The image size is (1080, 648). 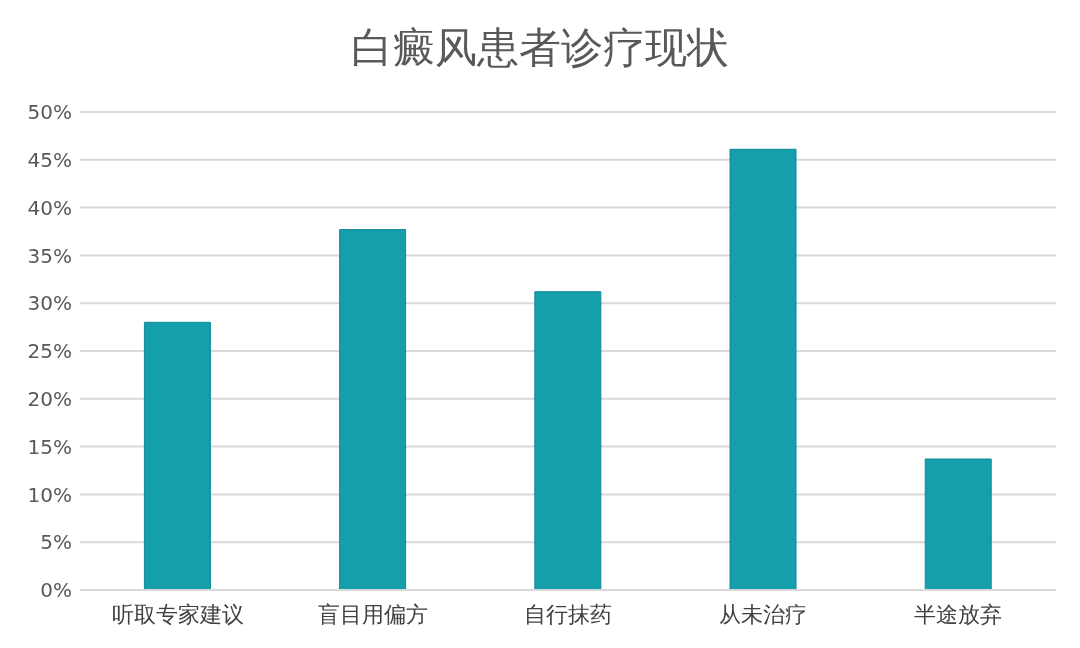 What do you see at coordinates (49, 351) in the screenshot?
I see `y-tick-label: 25%` at bounding box center [49, 351].